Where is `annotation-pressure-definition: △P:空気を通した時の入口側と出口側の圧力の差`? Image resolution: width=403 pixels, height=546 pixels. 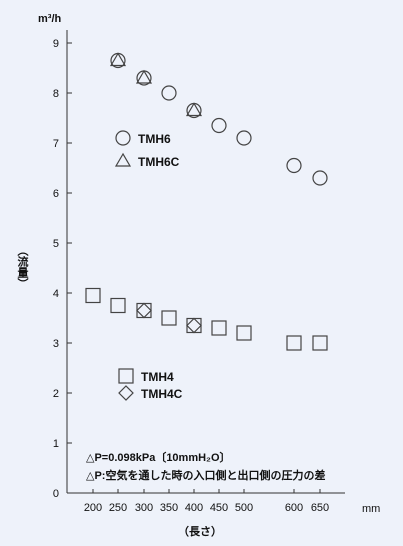 annotation-pressure-definition: △P:空気を通した時の入口側と出口側の圧力の差 is located at coordinates (205, 475).